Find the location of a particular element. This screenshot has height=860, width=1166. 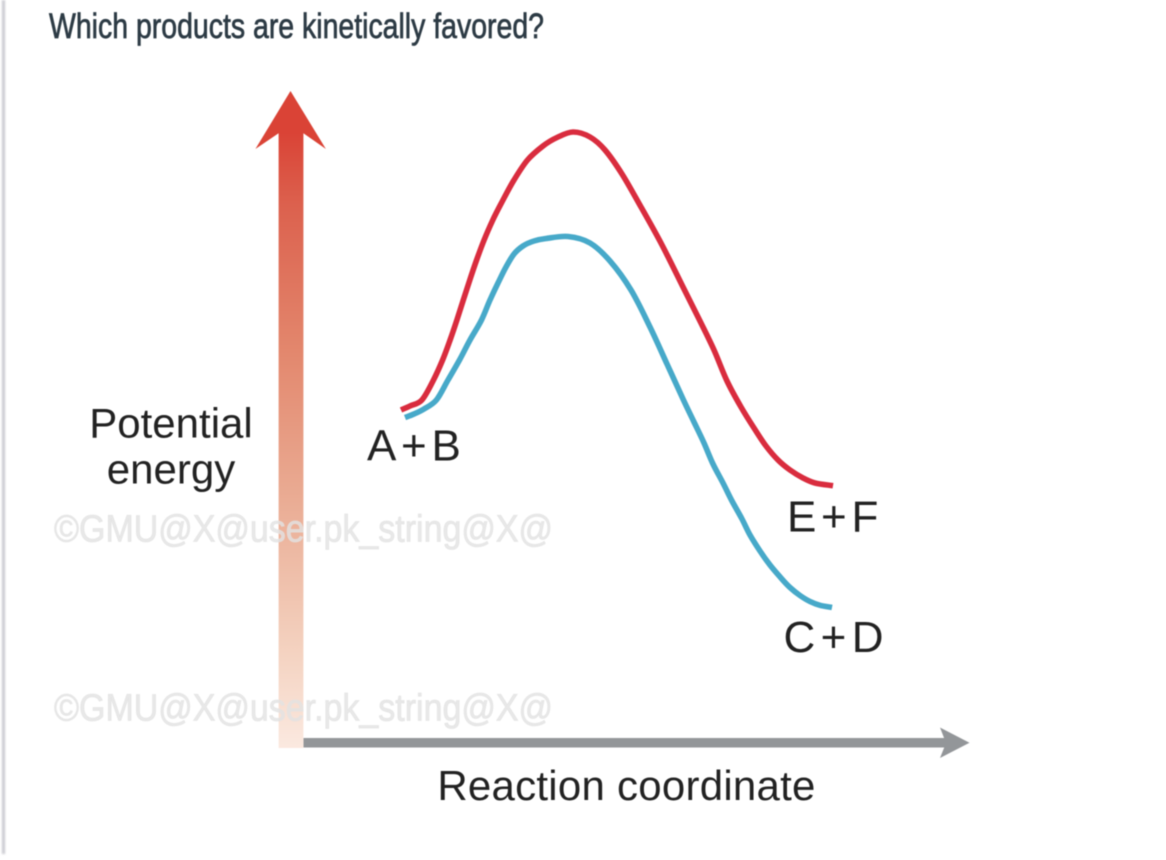

svg-text: E+F is located at coordinates (835, 517).